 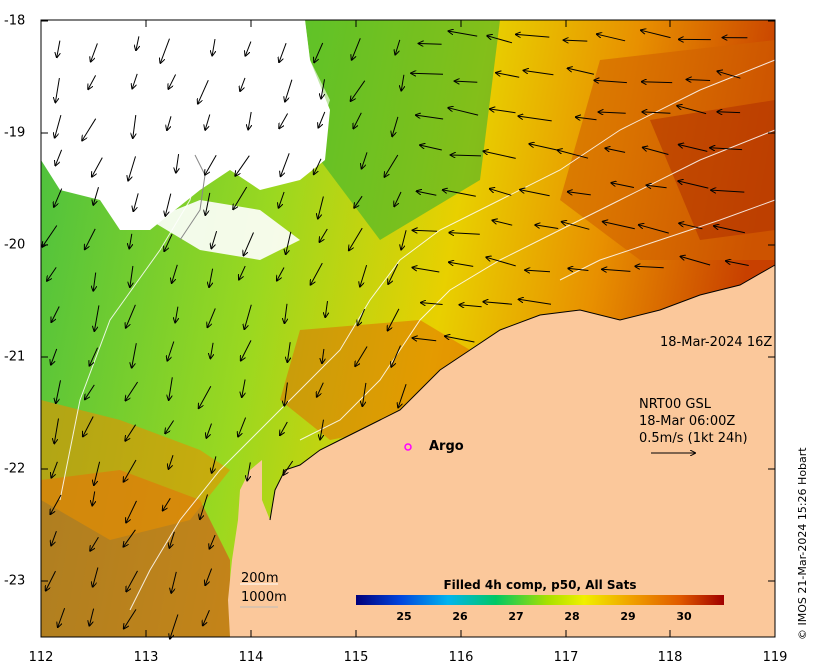 I want to click on x-tick-118: 118, so click(x=670, y=657).